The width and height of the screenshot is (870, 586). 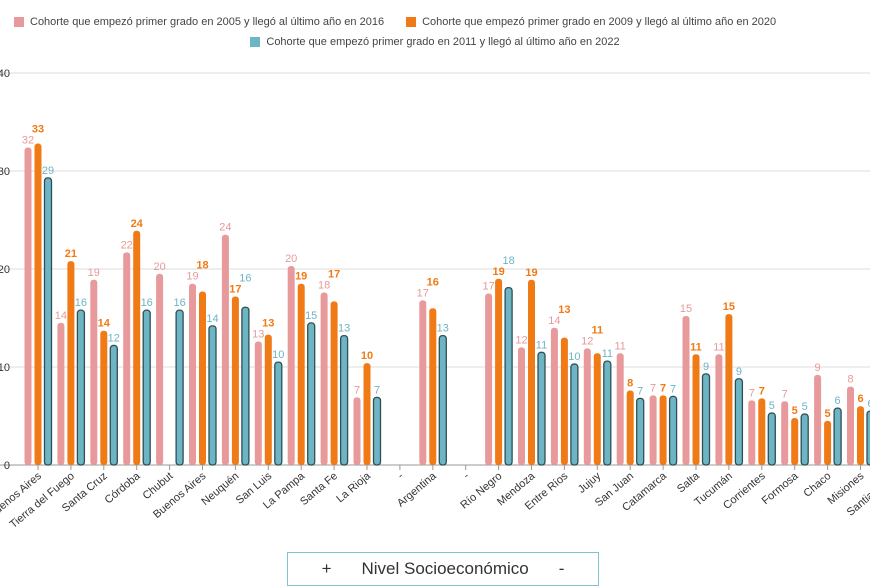 I want to click on x-tick-label: La Rioja, so click(x=353, y=488).